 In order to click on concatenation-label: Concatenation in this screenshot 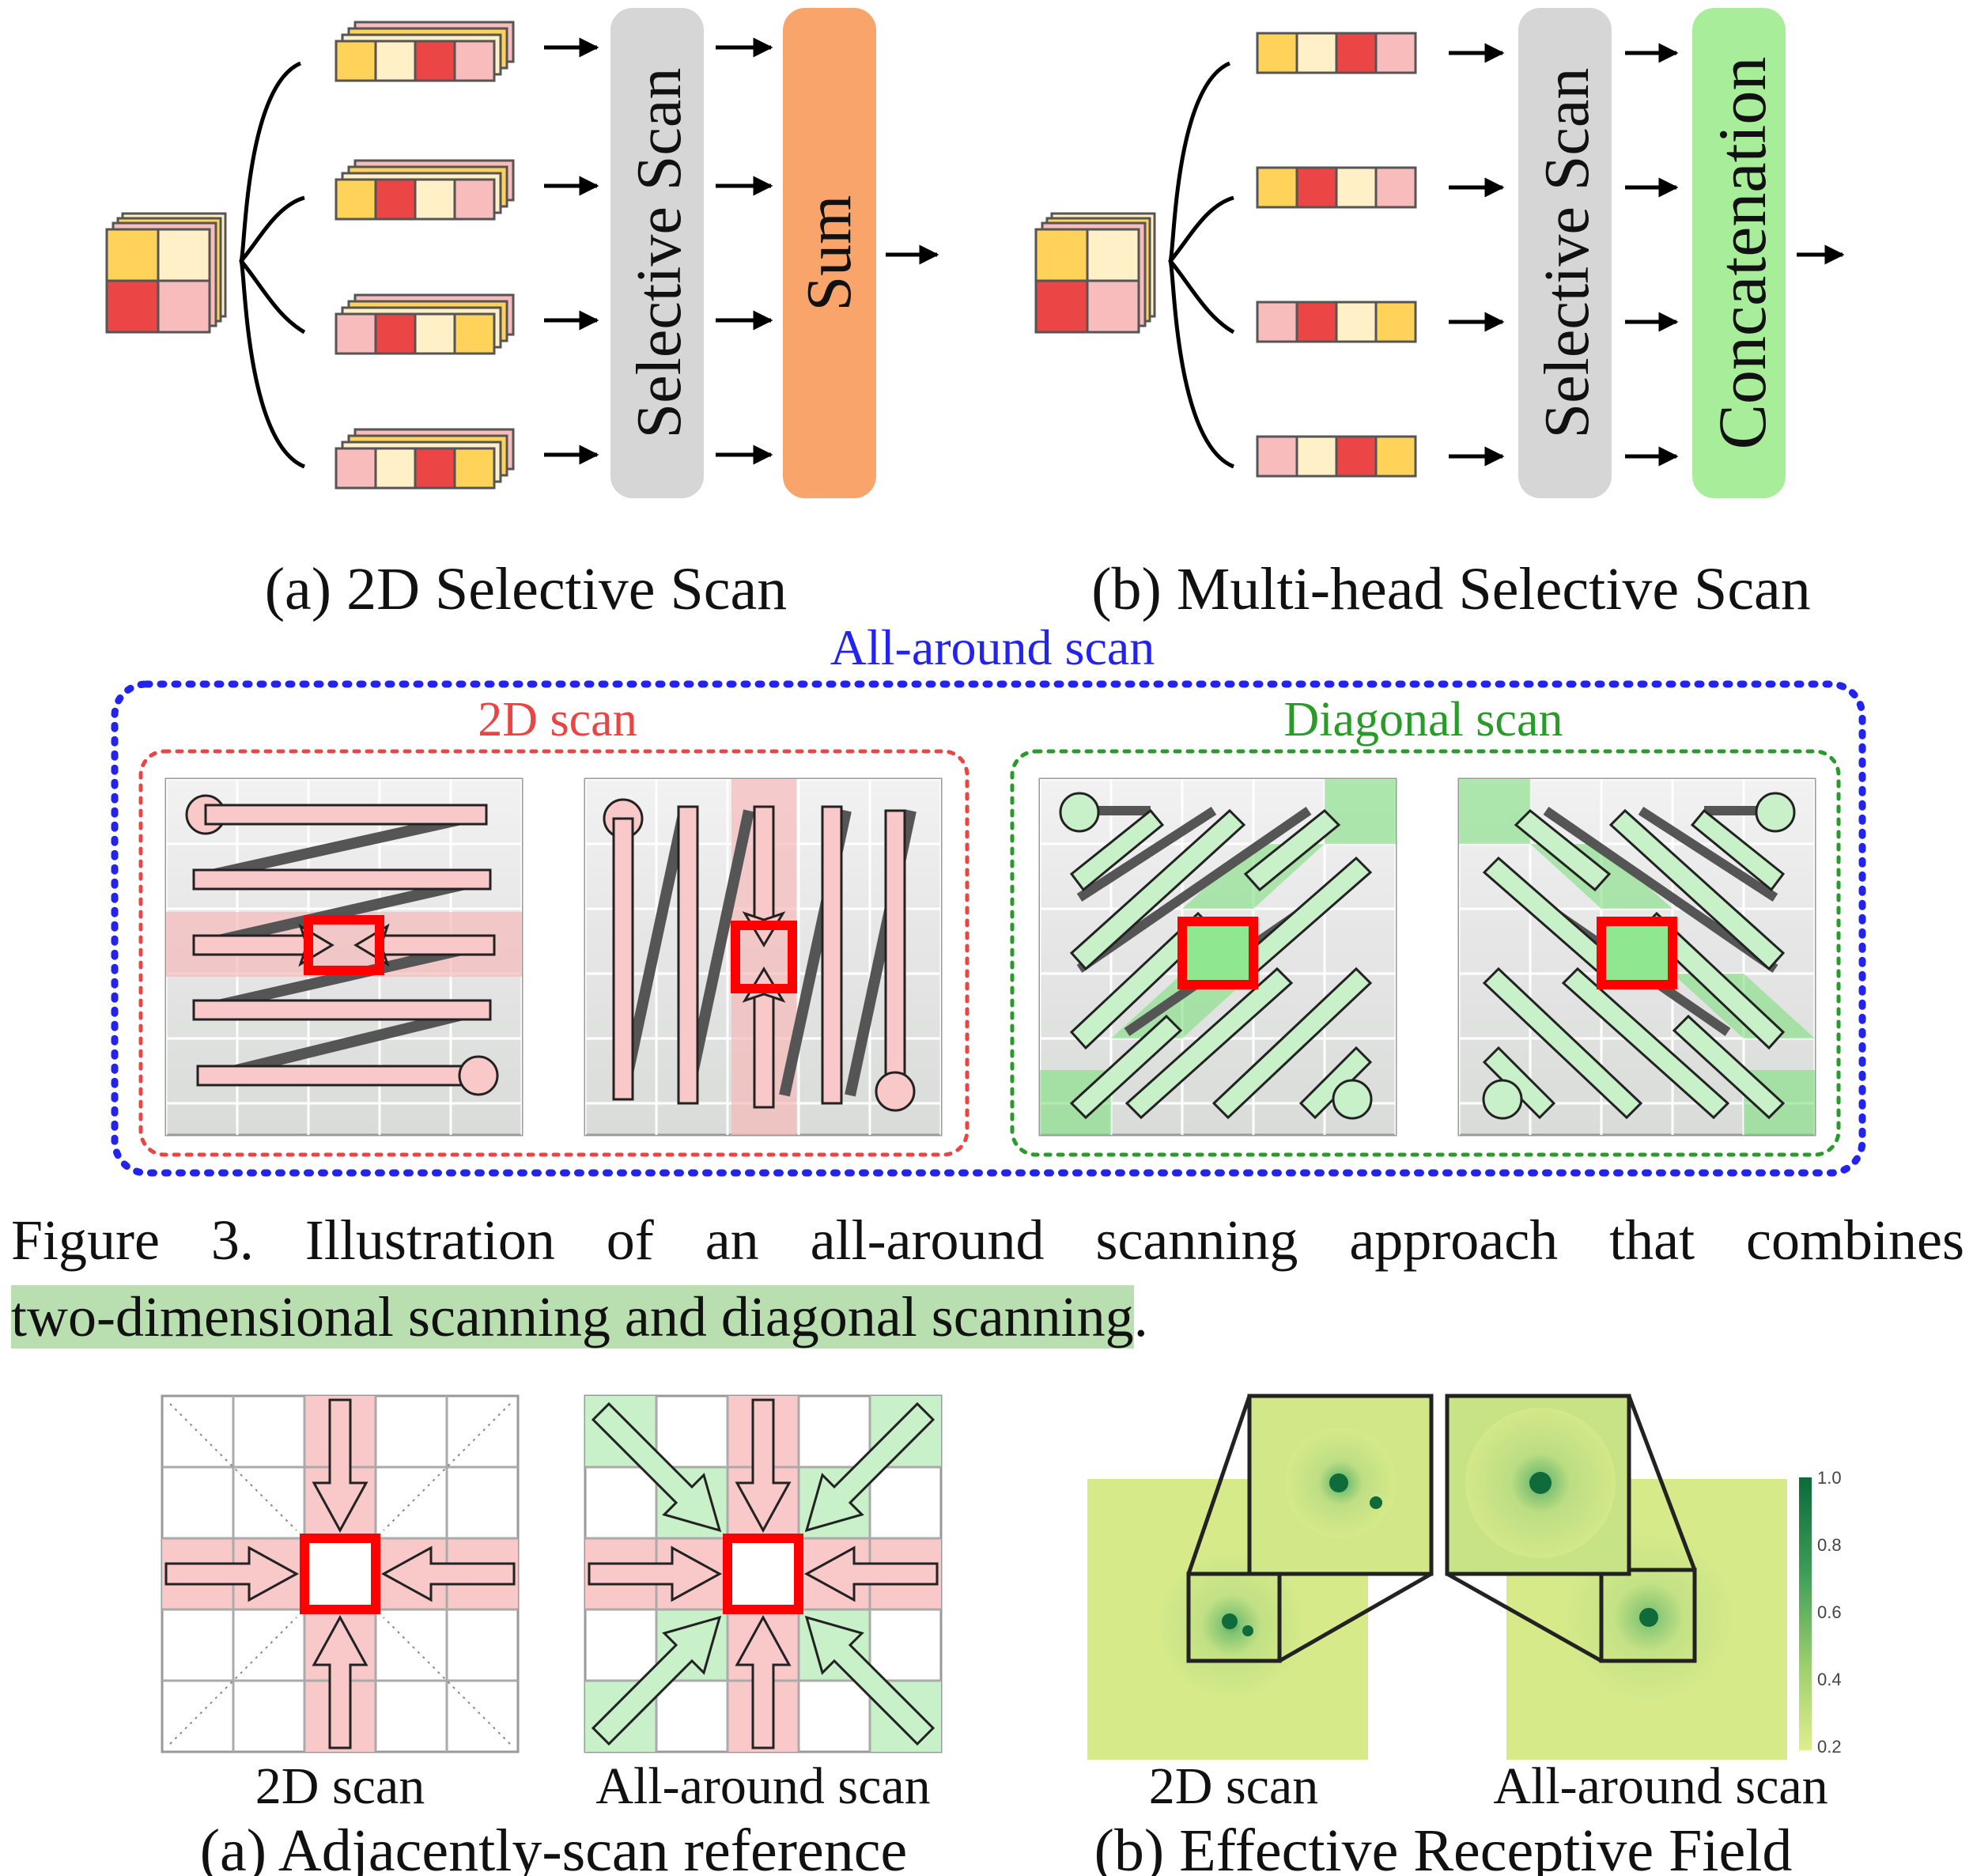, I will do `click(1742, 253)`.